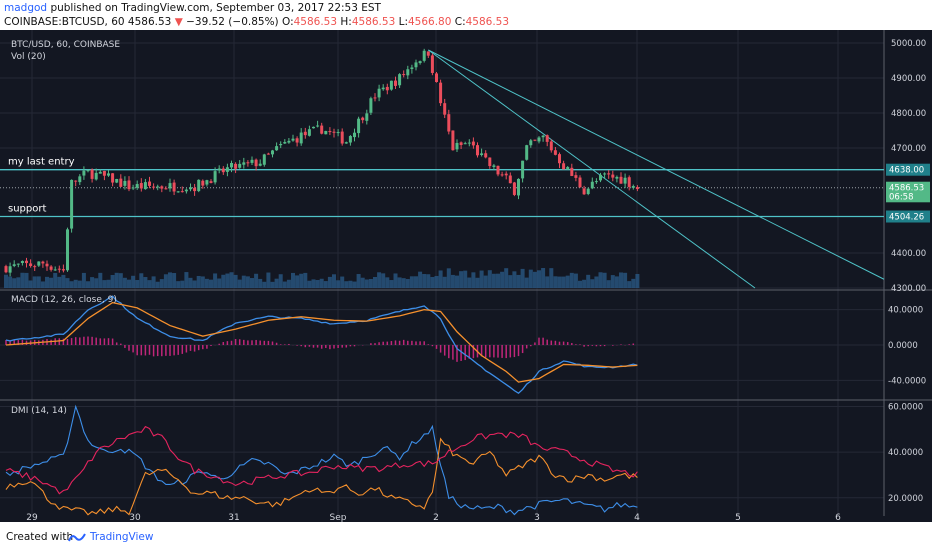  Describe the element at coordinates (436, 517) in the screenshot. I see `time-tick: 2` at that location.